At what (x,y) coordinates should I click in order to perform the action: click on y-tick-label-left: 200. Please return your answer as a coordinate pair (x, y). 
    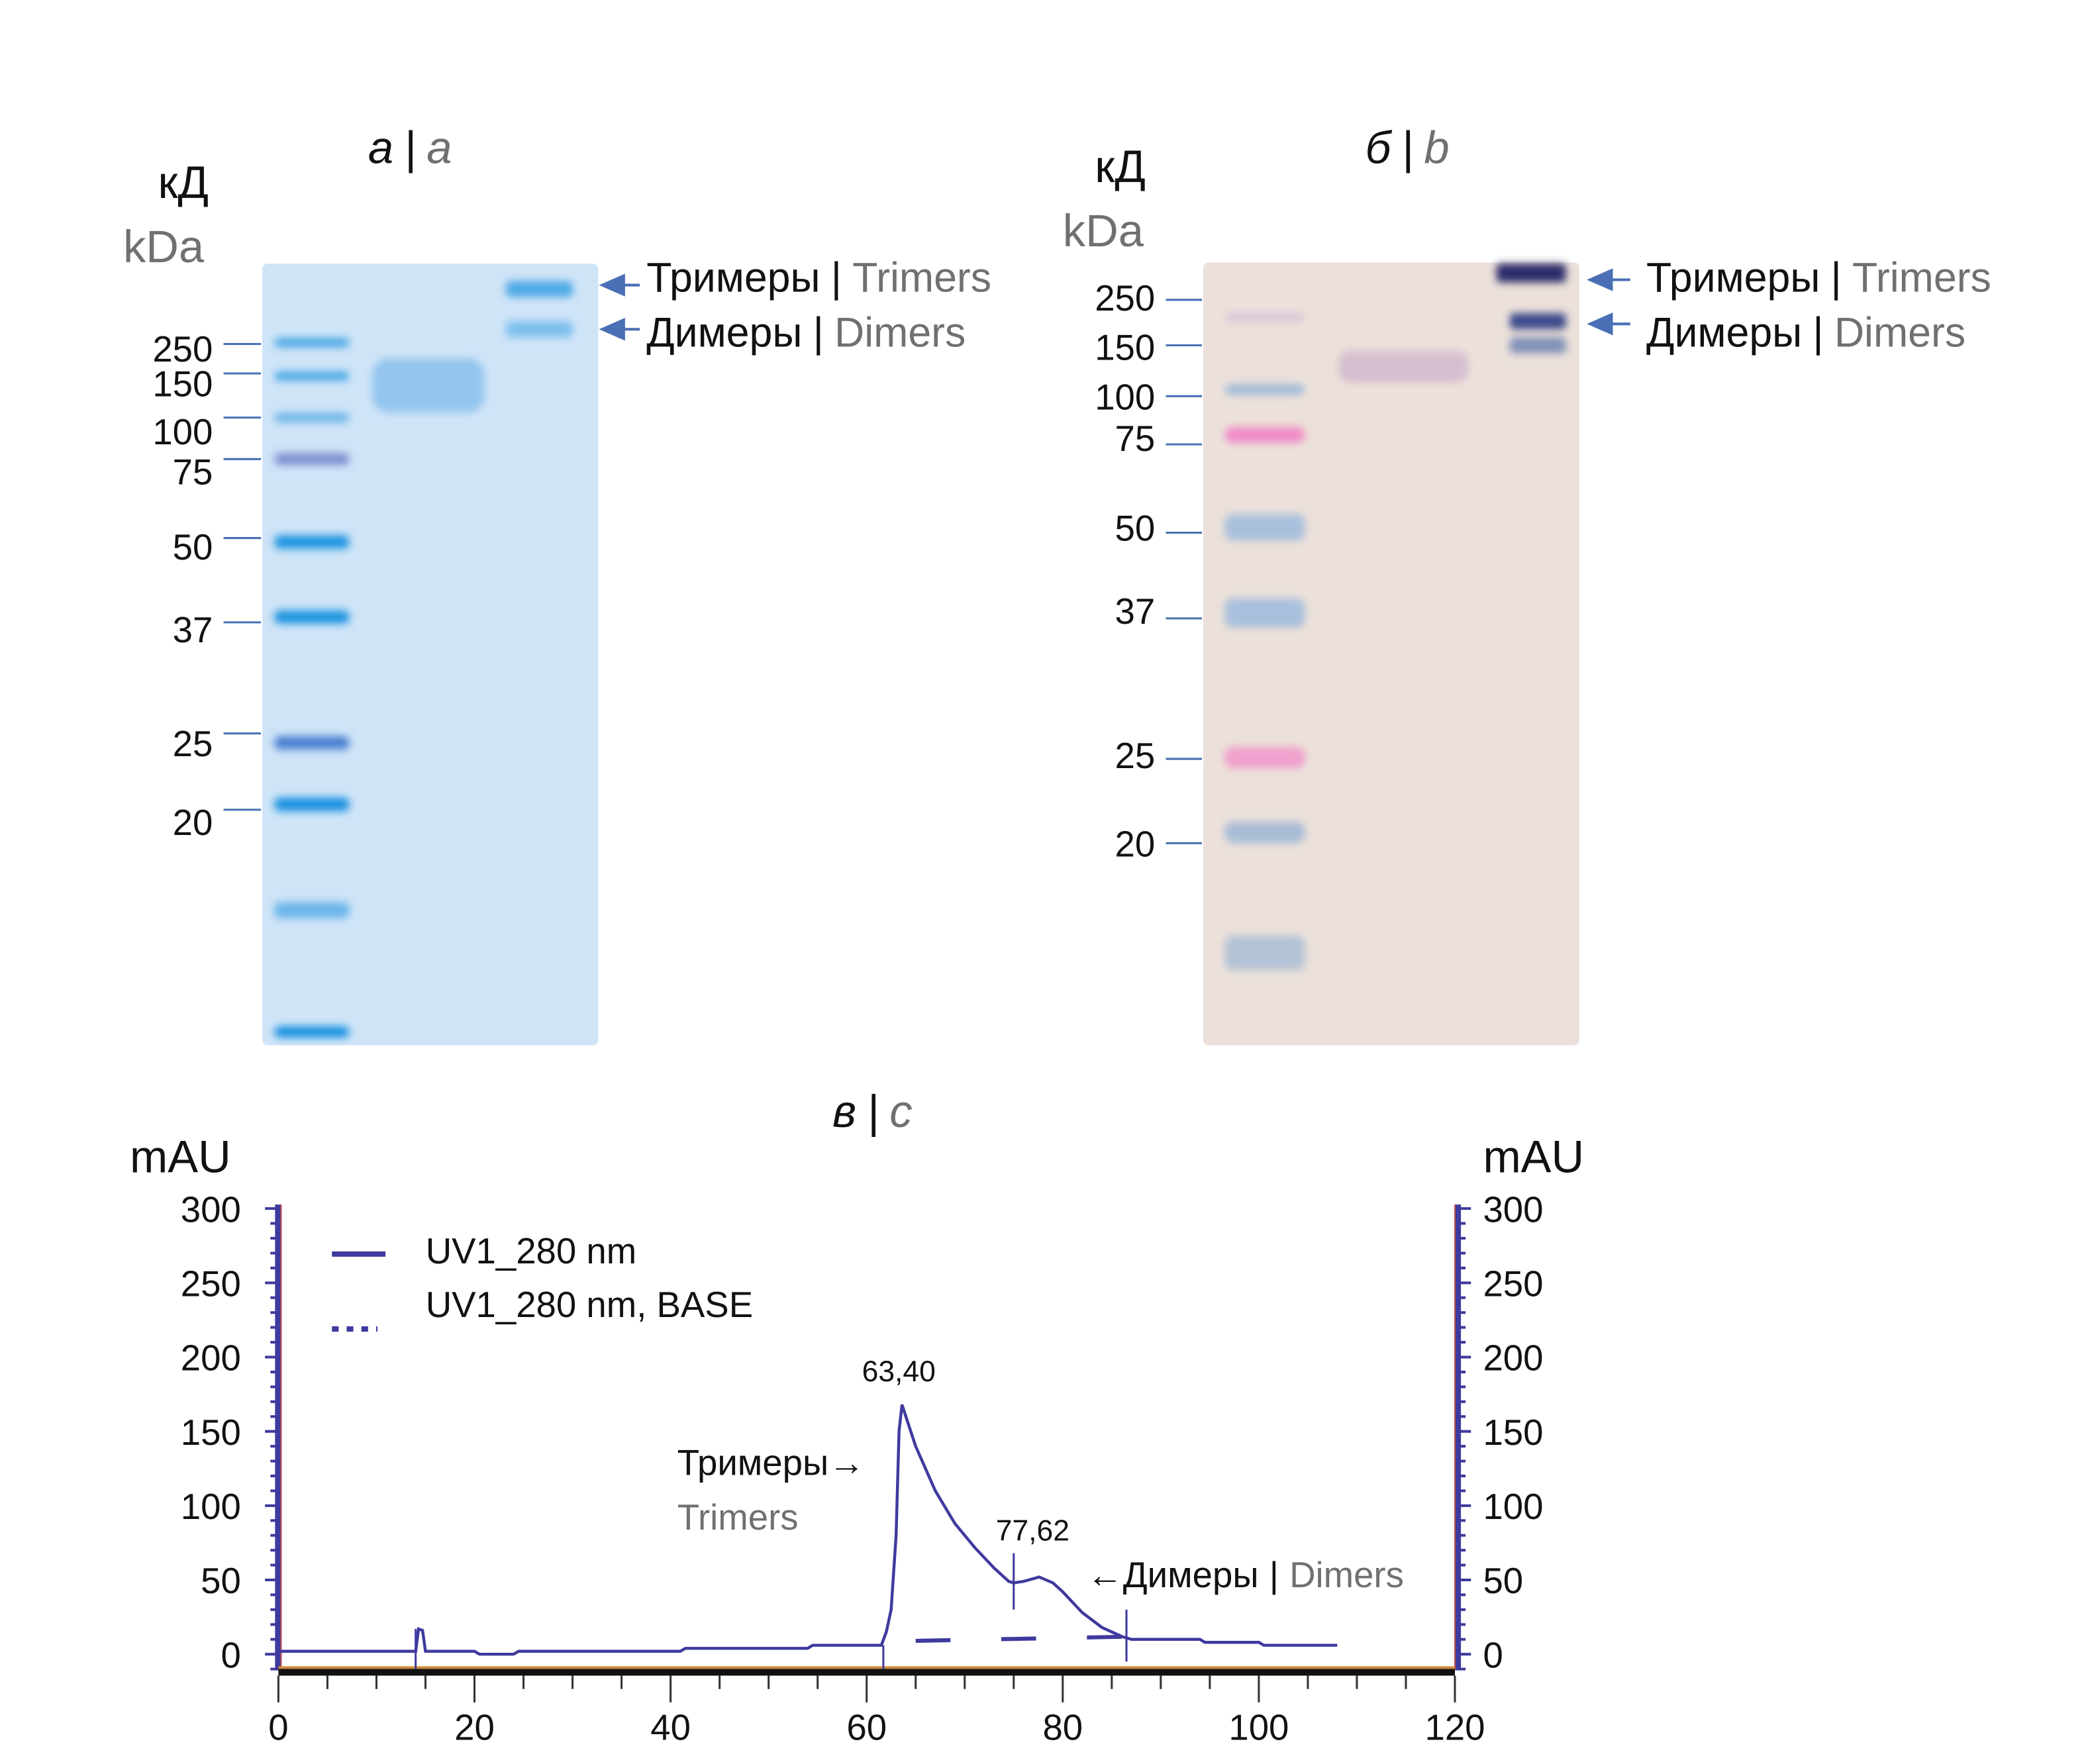
    Looking at the image, I should click on (211, 1358).